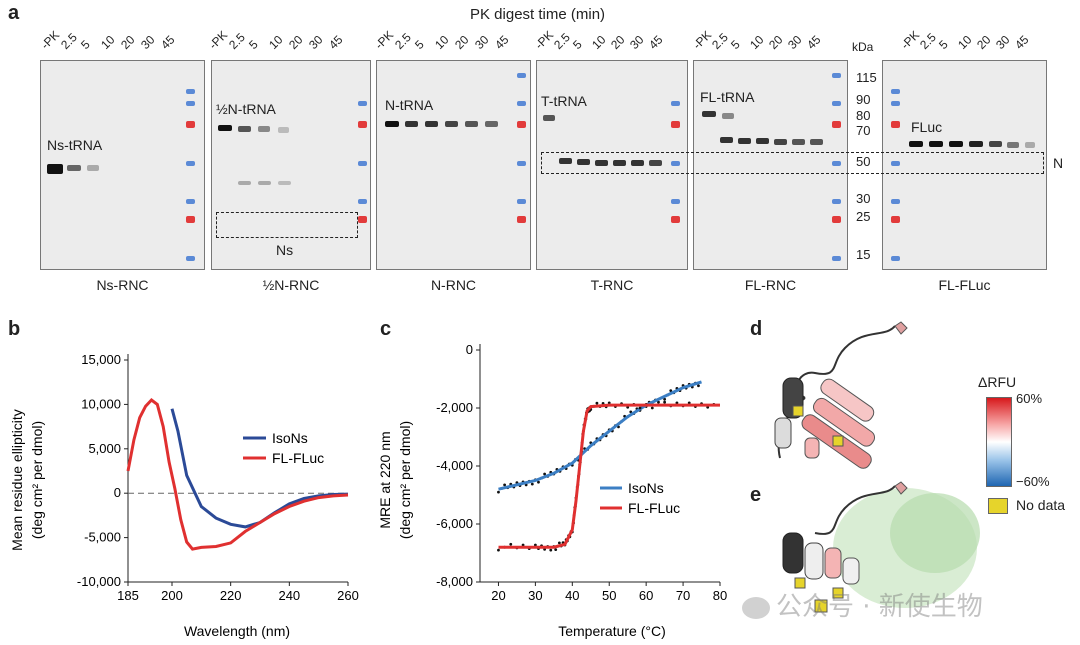 The image size is (1080, 645). I want to click on structure-d, so click(841, 395).